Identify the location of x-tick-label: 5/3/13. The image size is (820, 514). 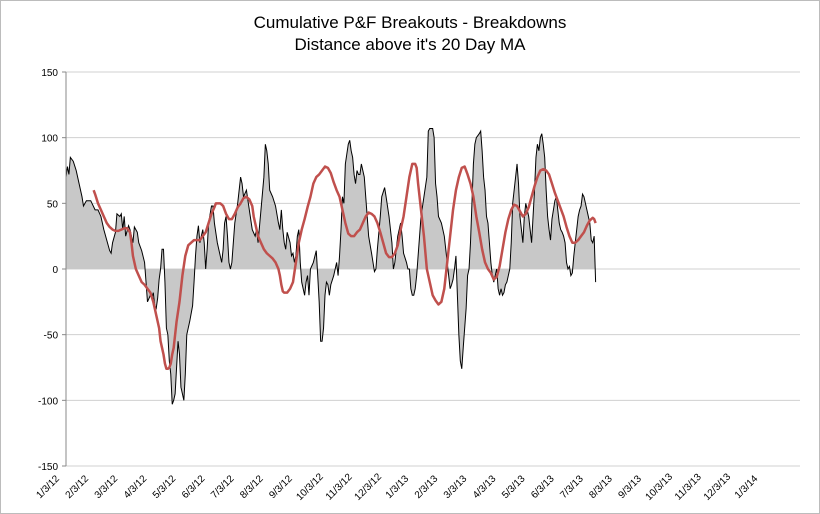
(514, 487).